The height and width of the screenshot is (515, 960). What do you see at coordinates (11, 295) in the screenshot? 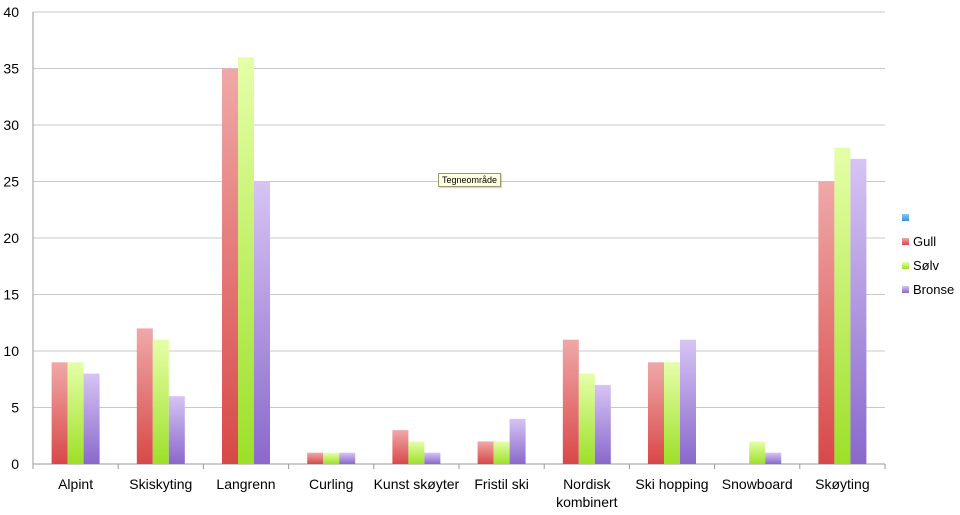
I see `y-tick-label: 15` at bounding box center [11, 295].